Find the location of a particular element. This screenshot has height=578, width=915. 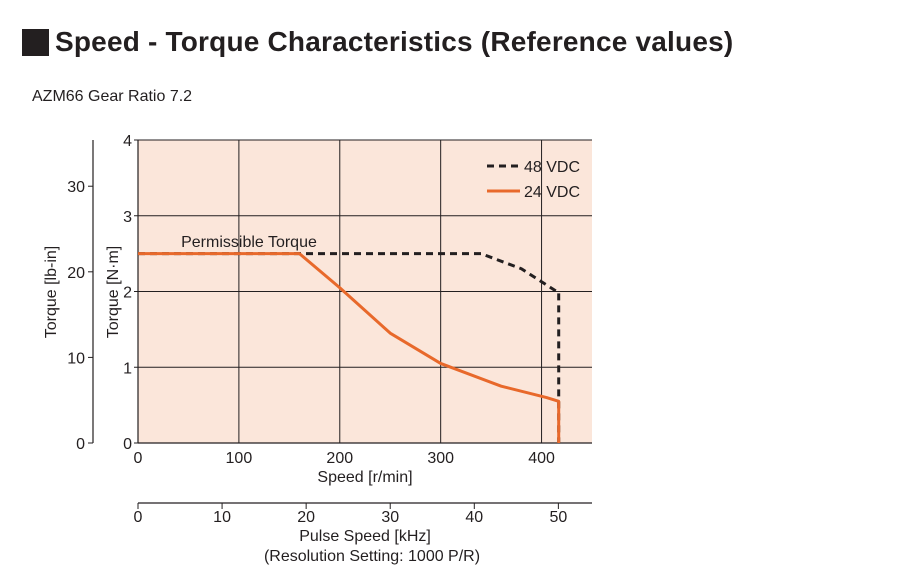

secondary-y-tick-label: 0 is located at coordinates (80, 444).